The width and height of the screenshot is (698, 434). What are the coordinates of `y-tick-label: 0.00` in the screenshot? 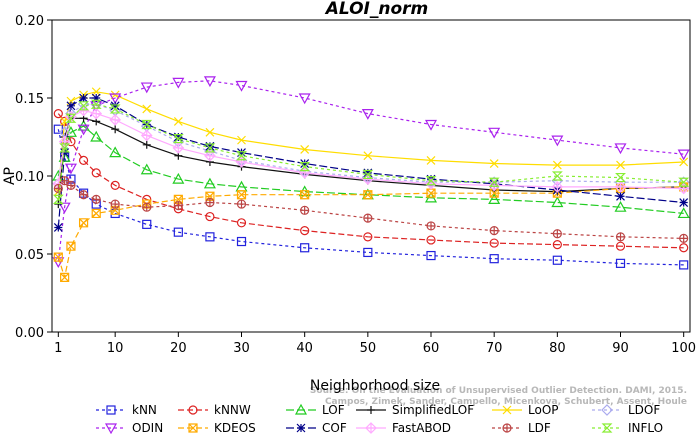 It's located at (29, 333).